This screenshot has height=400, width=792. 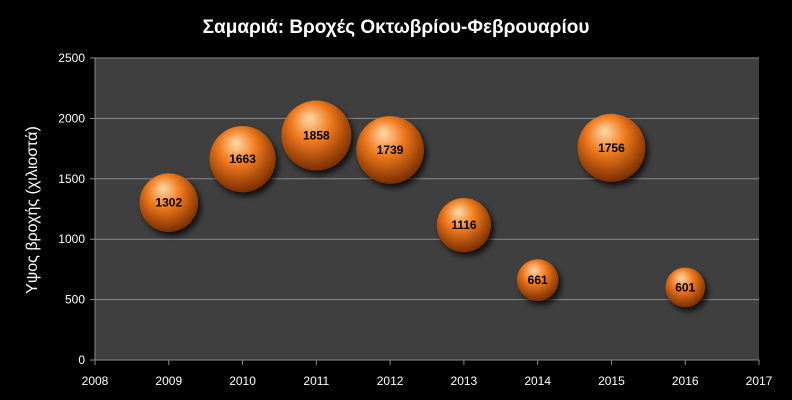 What do you see at coordinates (242, 381) in the screenshot?
I see `x-tick-label: 2010` at bounding box center [242, 381].